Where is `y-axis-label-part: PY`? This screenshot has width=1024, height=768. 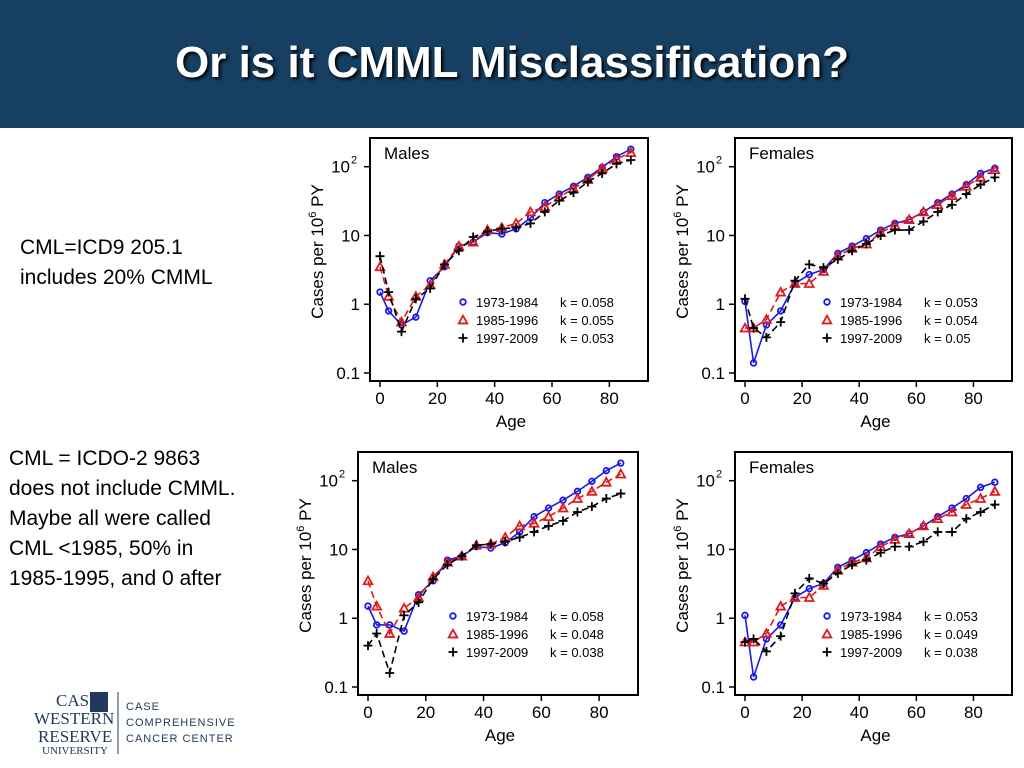
y-axis-label-part: PY is located at coordinates (305, 511).